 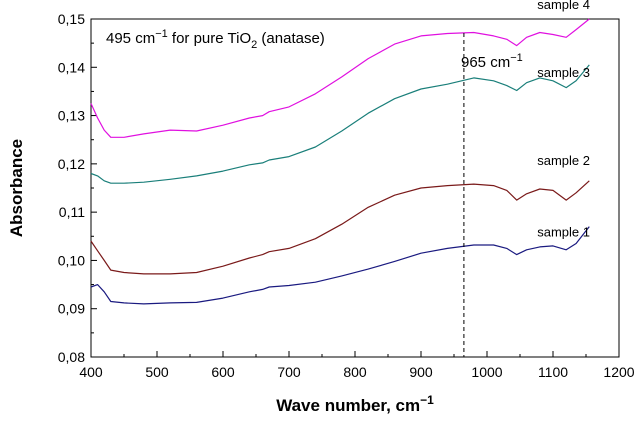 I want to click on x-tick-label: 1000, so click(x=486, y=372).